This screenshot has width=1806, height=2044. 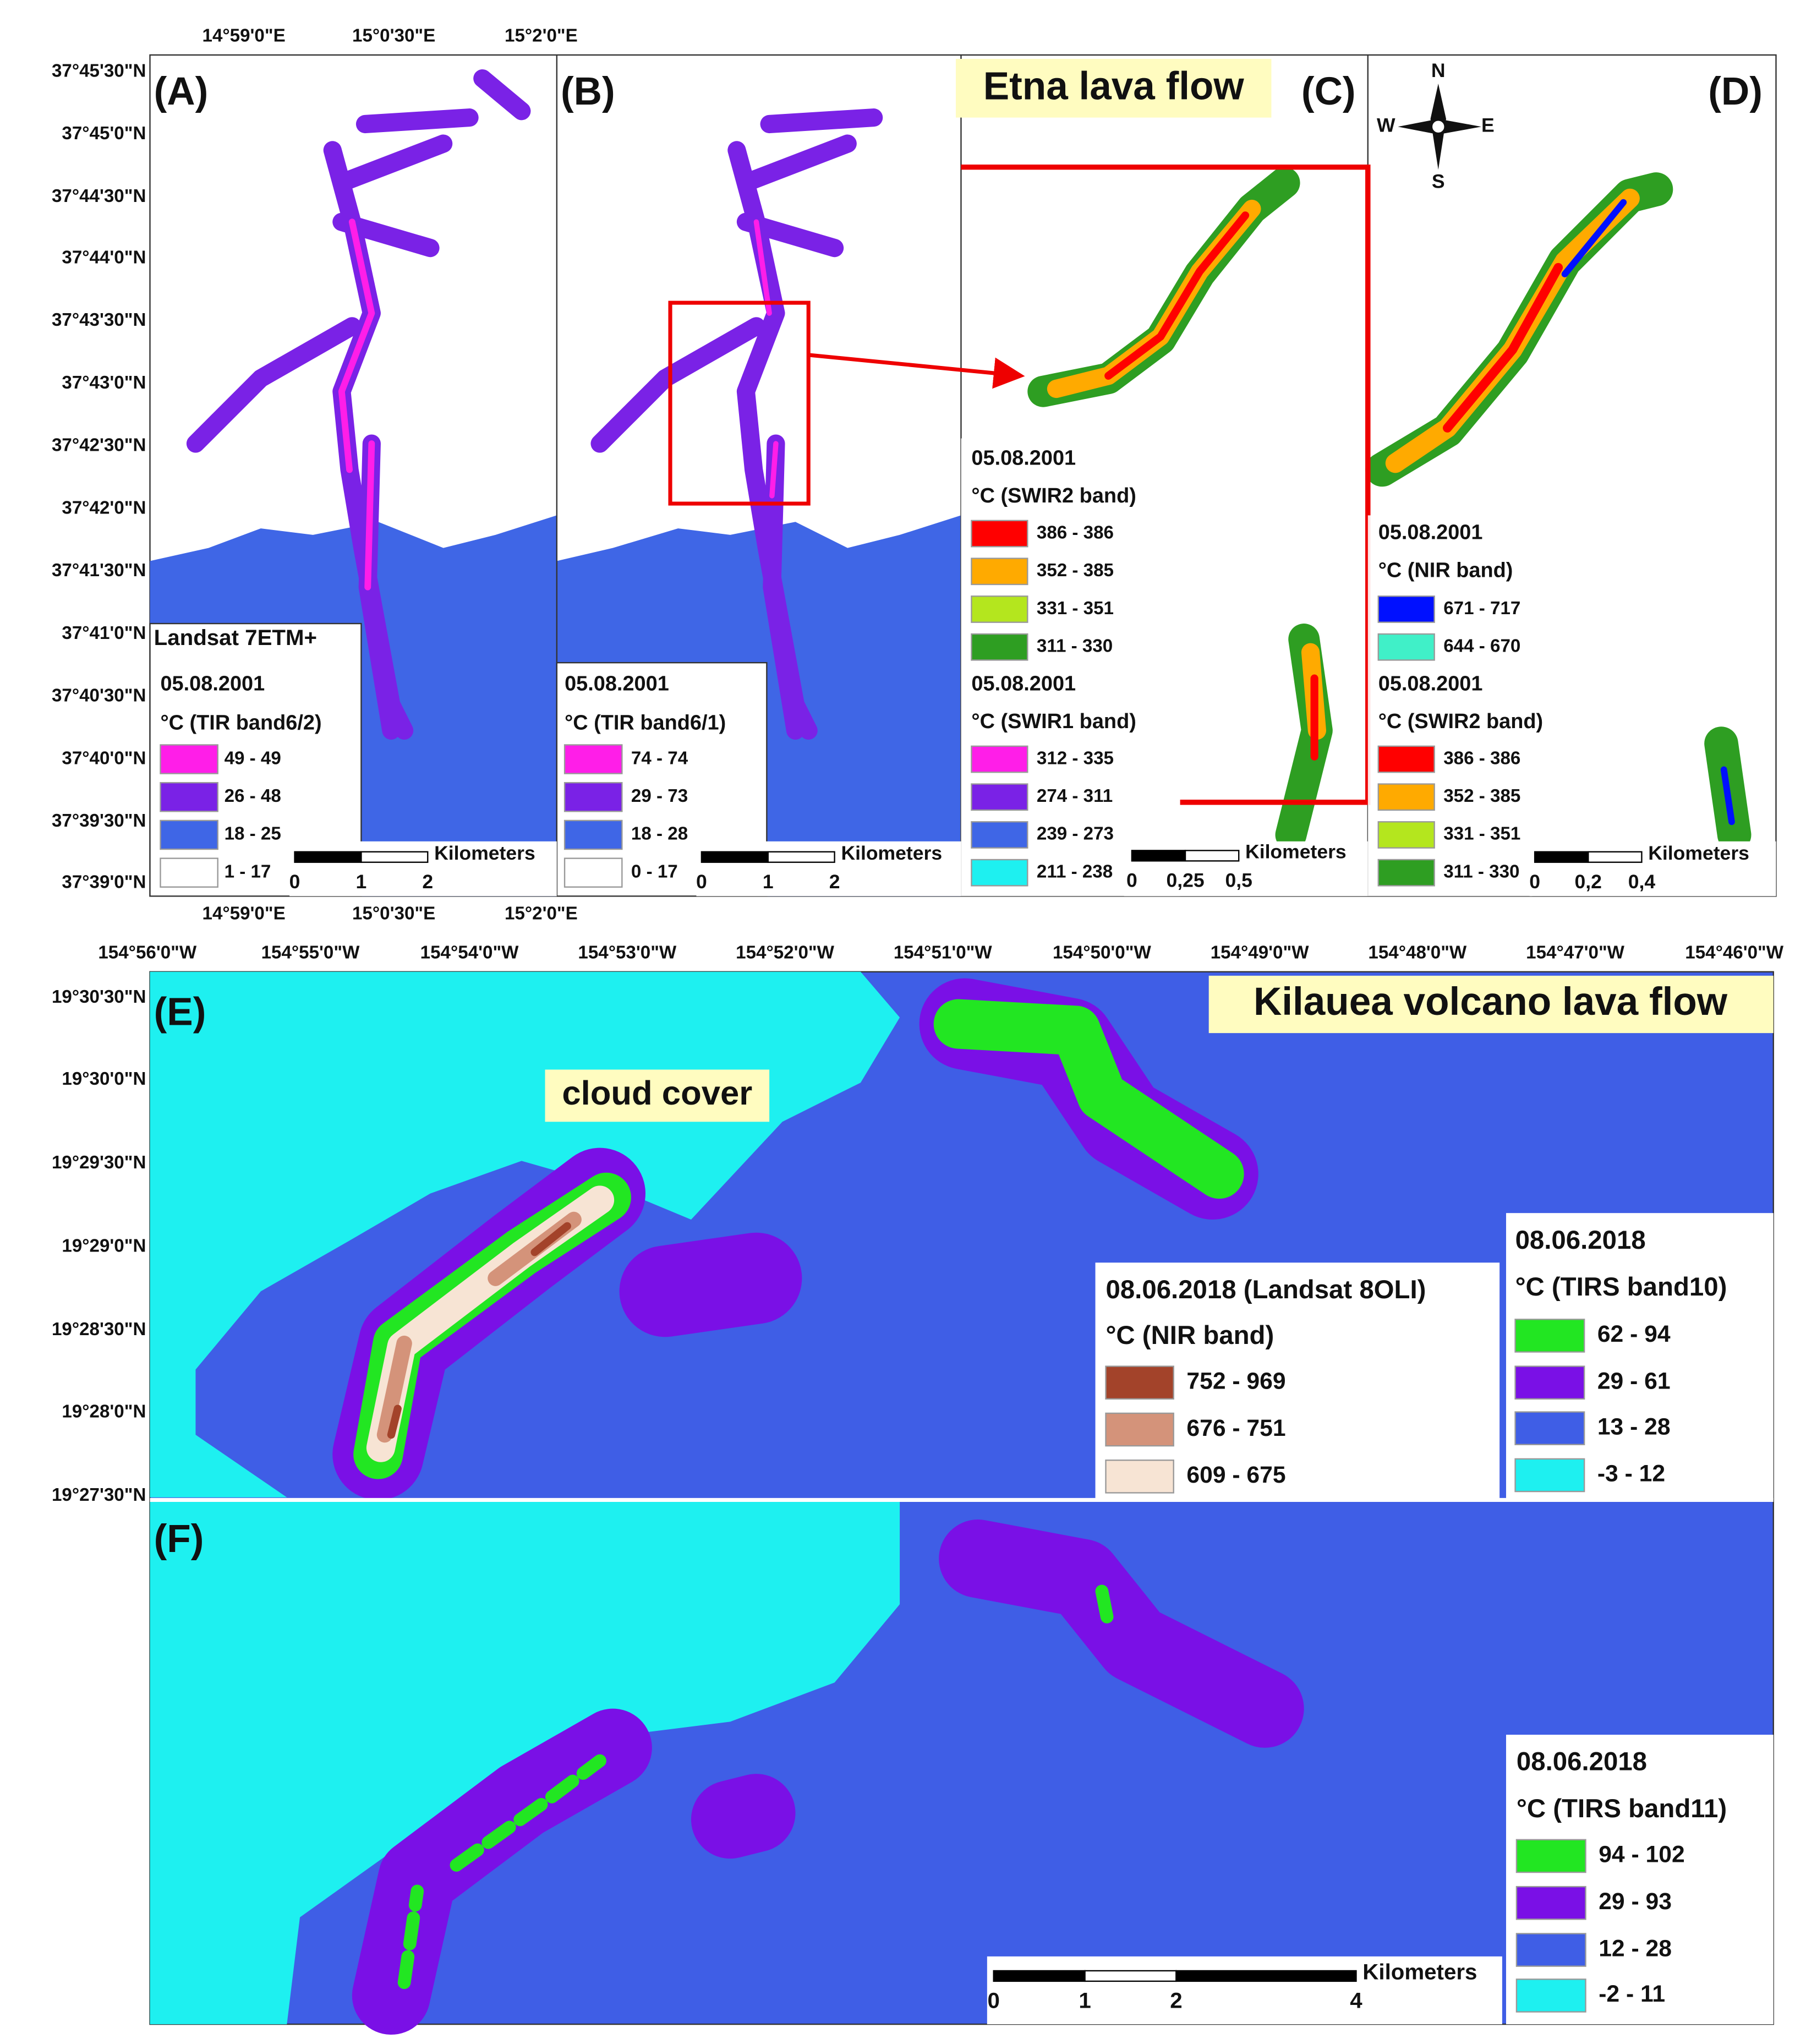 I want to click on lon-label: 154°54'0"W, so click(x=470, y=953).